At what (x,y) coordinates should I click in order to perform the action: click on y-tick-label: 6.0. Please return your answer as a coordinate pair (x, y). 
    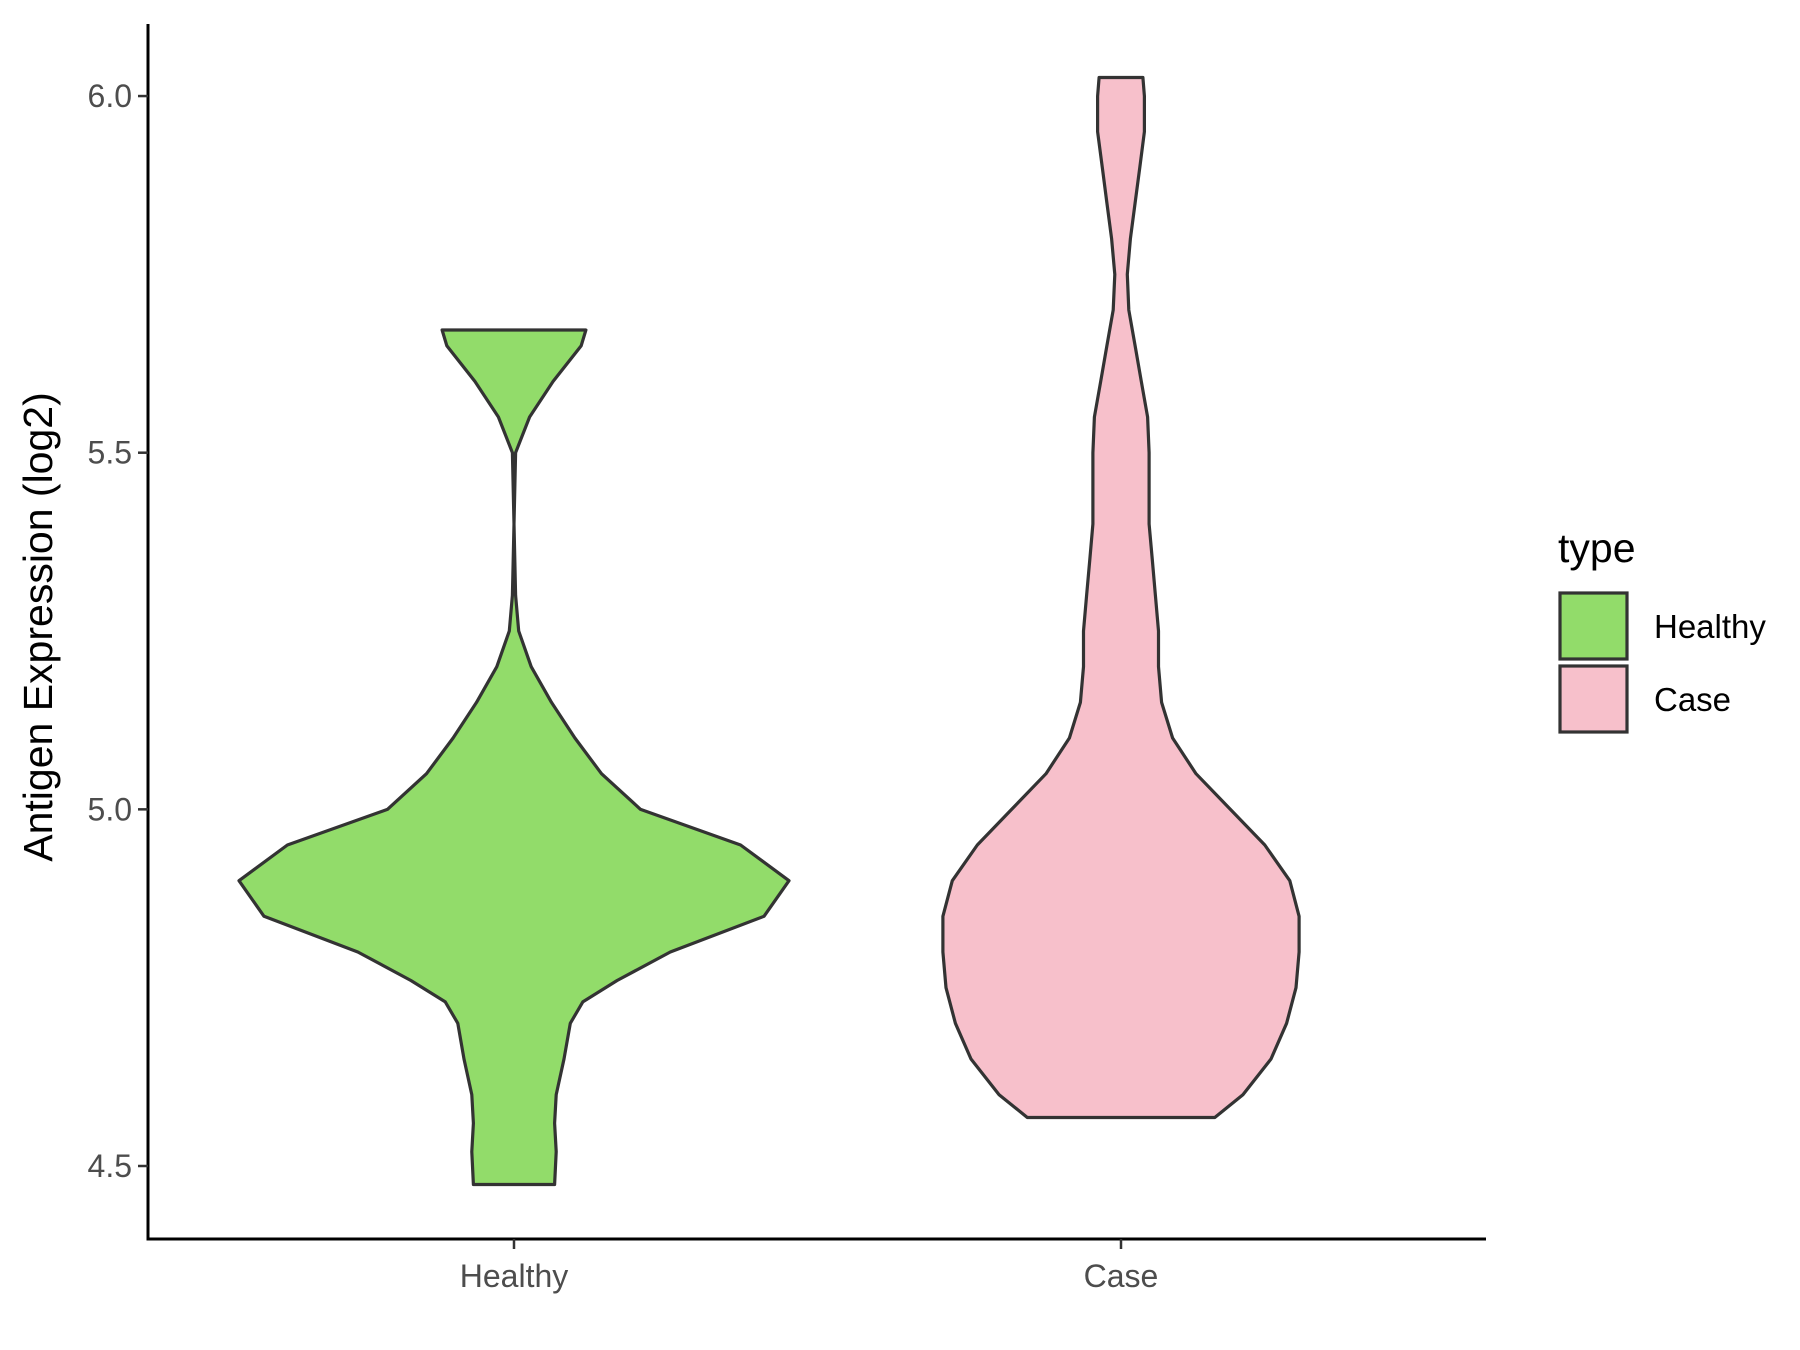
    Looking at the image, I should click on (110, 96).